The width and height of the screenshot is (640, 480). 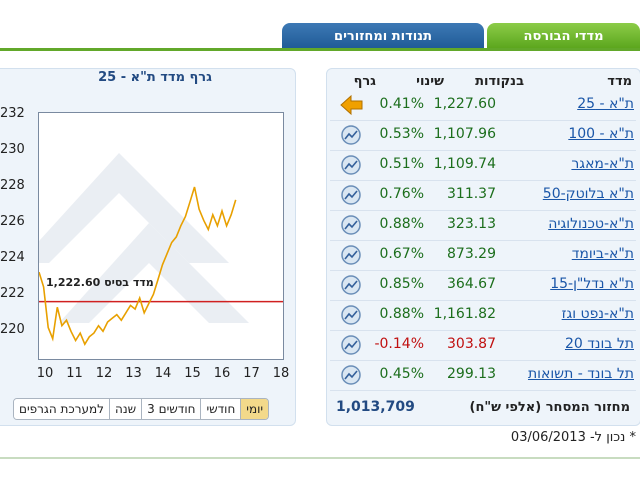 I want to click on x-tick-label: 14, so click(x=163, y=373).